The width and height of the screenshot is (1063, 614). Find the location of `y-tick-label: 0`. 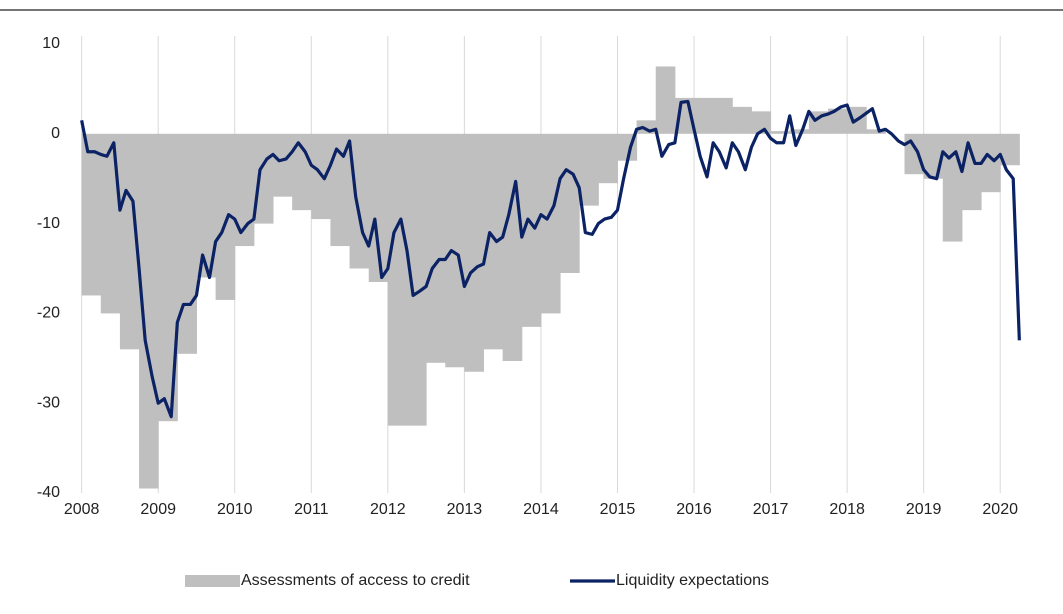

y-tick-label: 0 is located at coordinates (55, 133).